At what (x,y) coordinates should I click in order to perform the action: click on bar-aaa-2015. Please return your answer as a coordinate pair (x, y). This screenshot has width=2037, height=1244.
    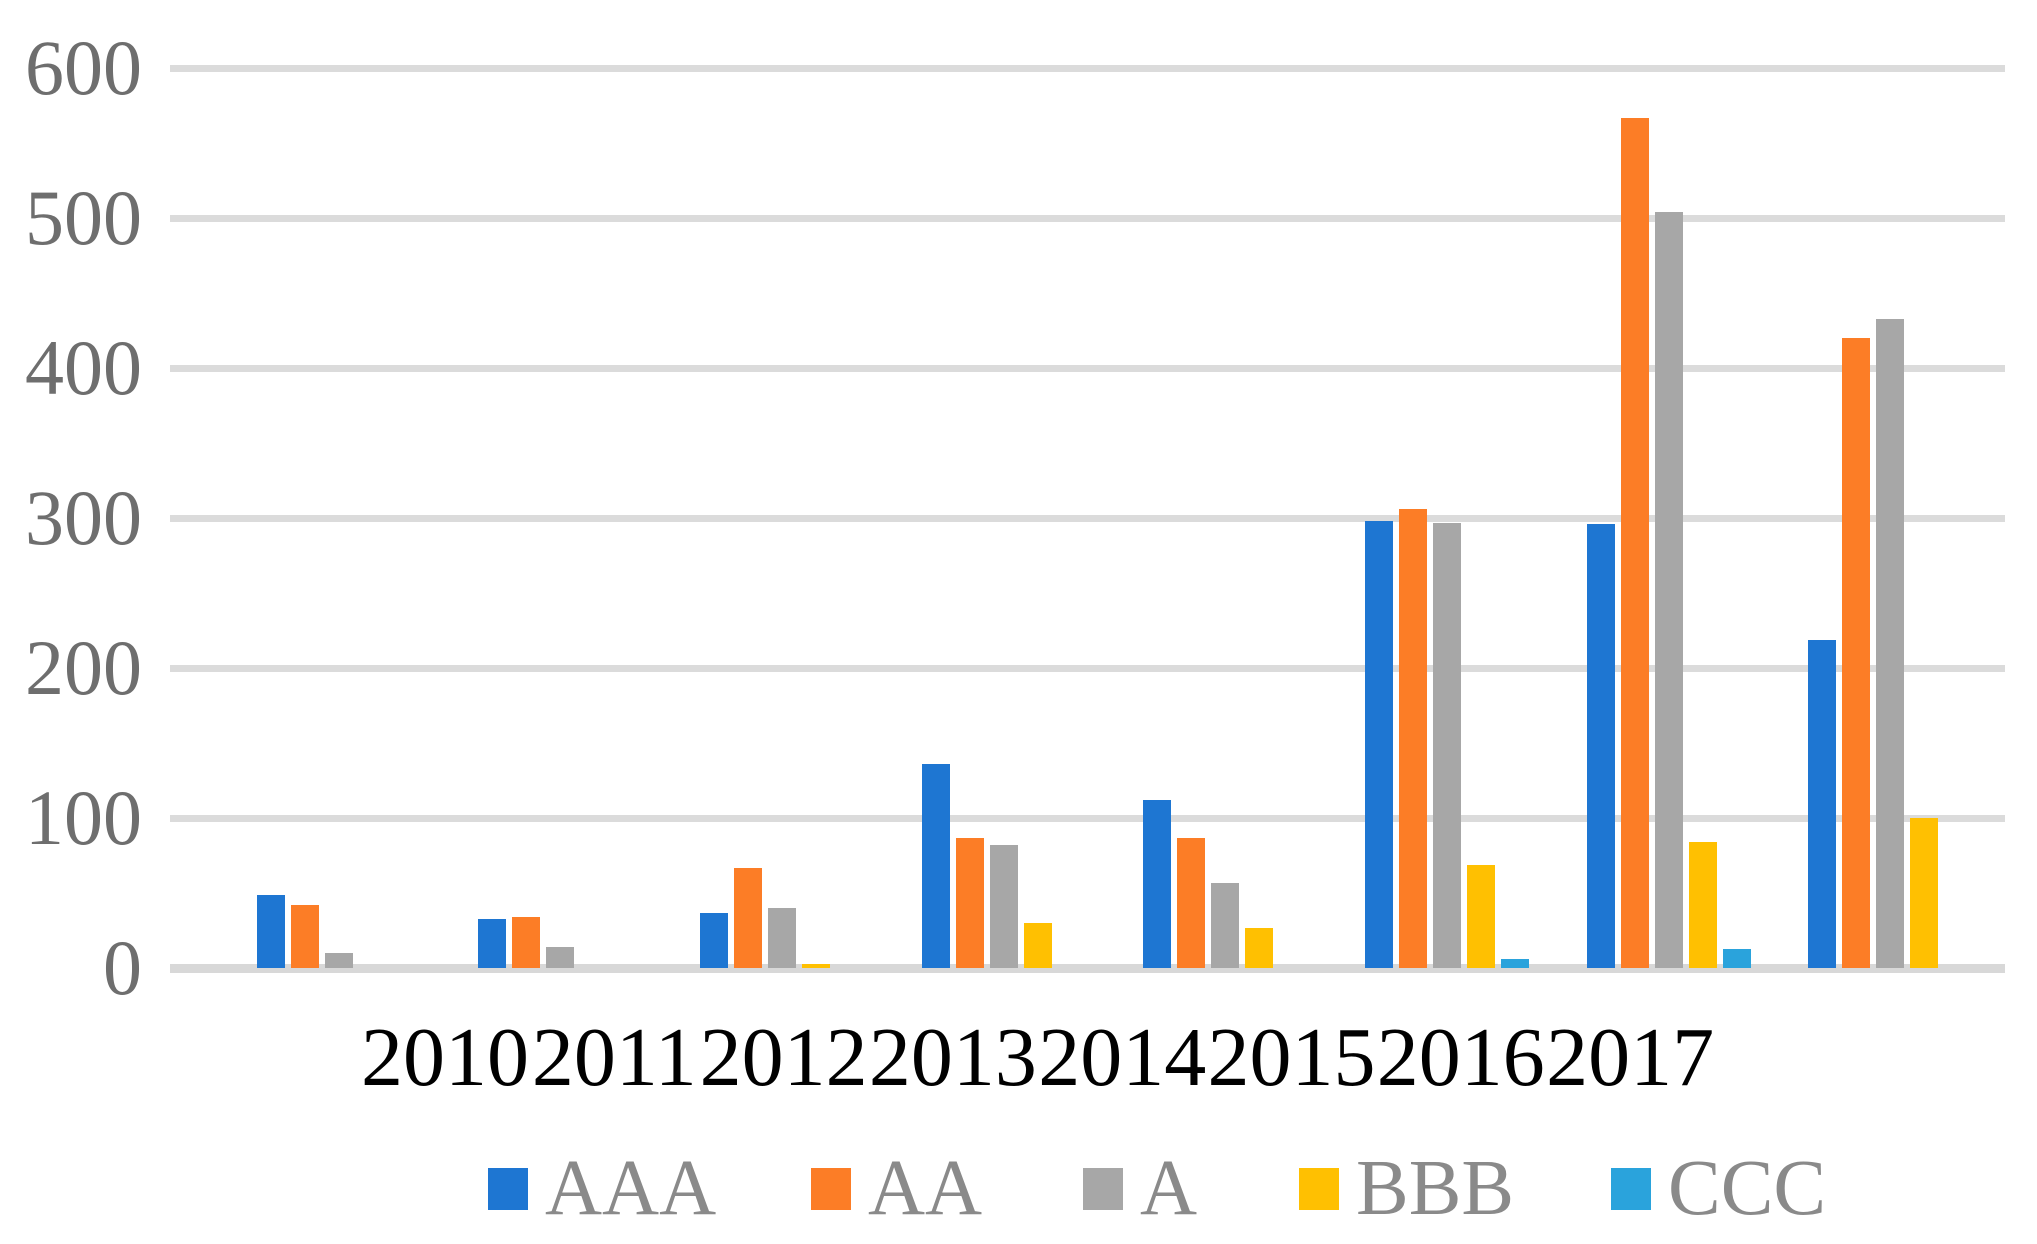
    Looking at the image, I should click on (1378, 744).